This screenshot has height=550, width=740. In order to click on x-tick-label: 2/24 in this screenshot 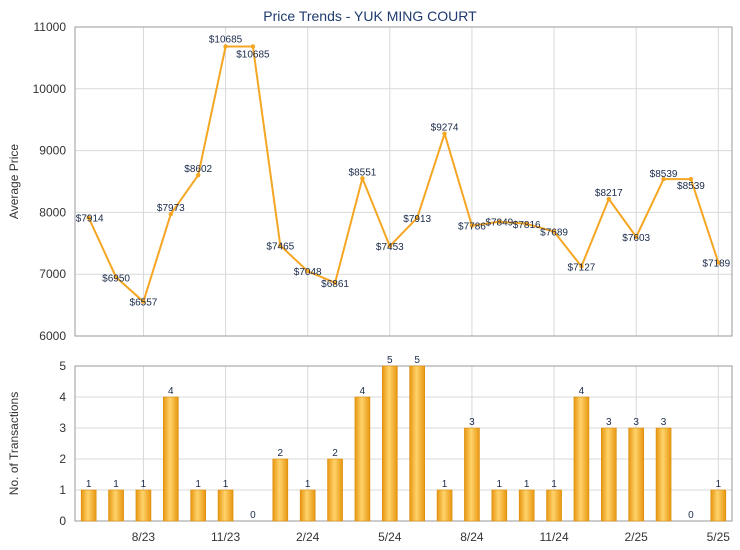, I will do `click(308, 537)`.